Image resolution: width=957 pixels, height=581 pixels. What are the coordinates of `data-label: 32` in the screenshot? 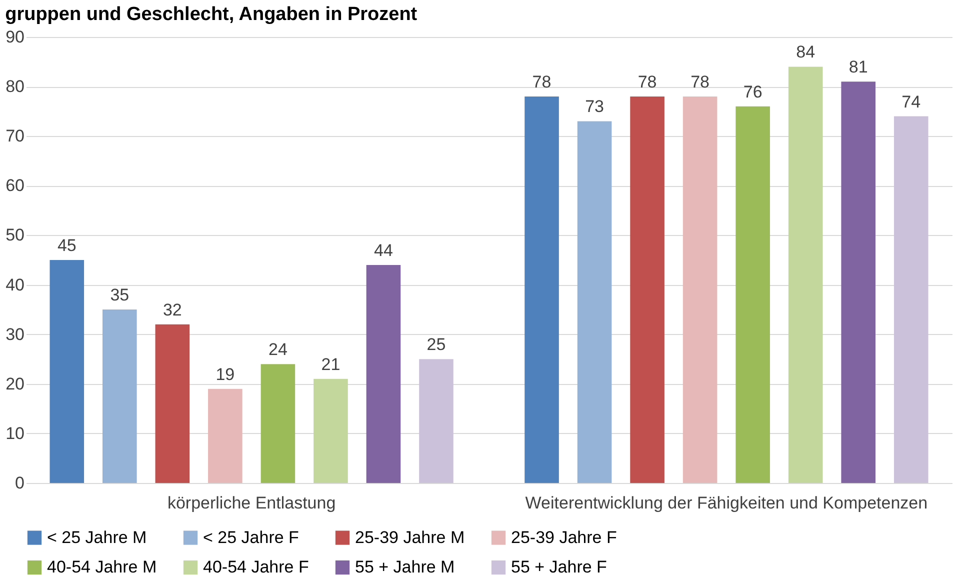 It's located at (172, 310).